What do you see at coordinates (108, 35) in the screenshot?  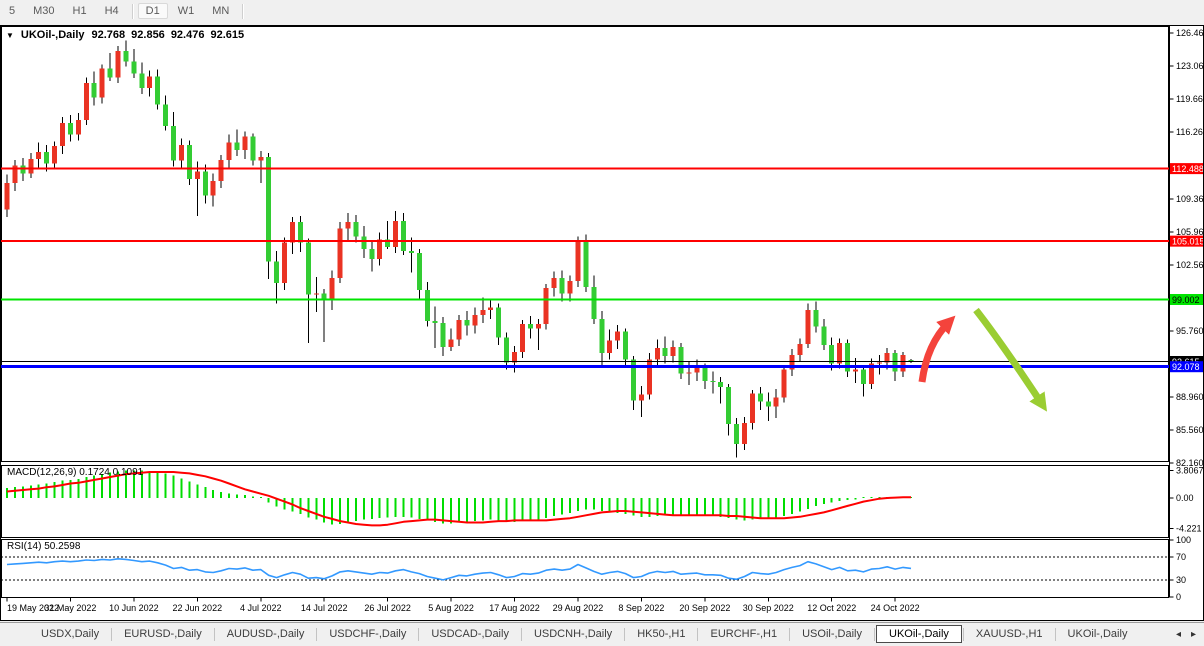 I see `open-value: 92.768` at bounding box center [108, 35].